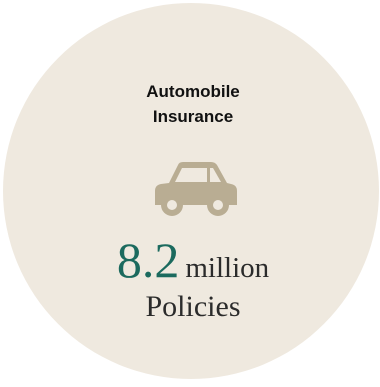  What do you see at coordinates (148, 260) in the screenshot?
I see `stat-value: 8.2` at bounding box center [148, 260].